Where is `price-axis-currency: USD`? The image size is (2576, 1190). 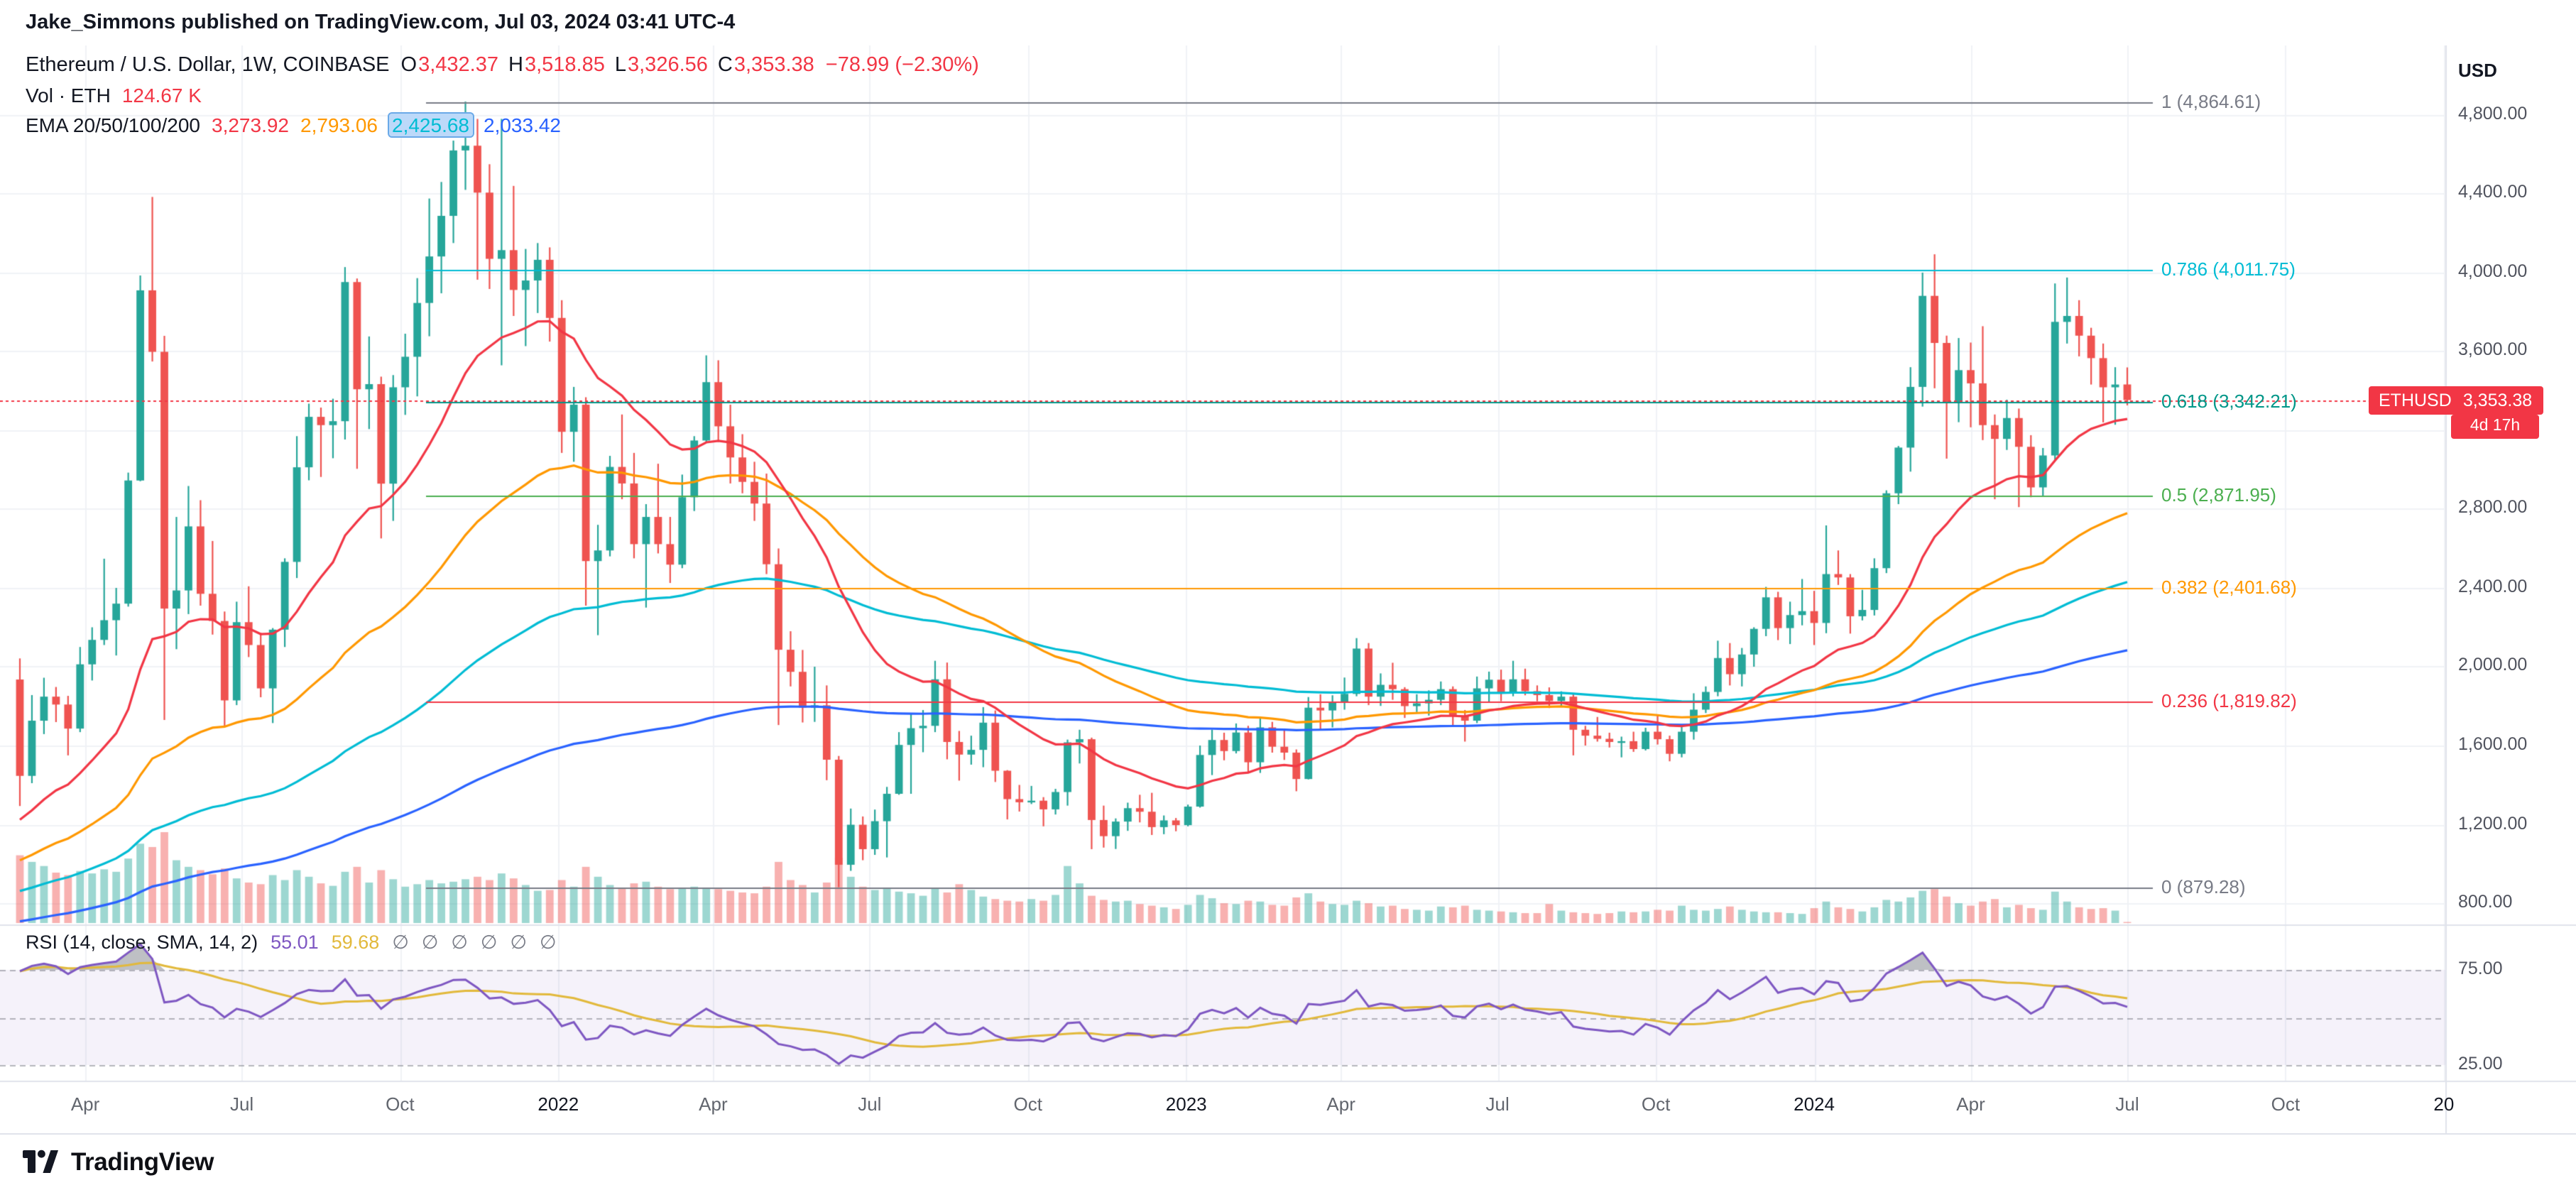
price-axis-currency: USD is located at coordinates (2477, 71).